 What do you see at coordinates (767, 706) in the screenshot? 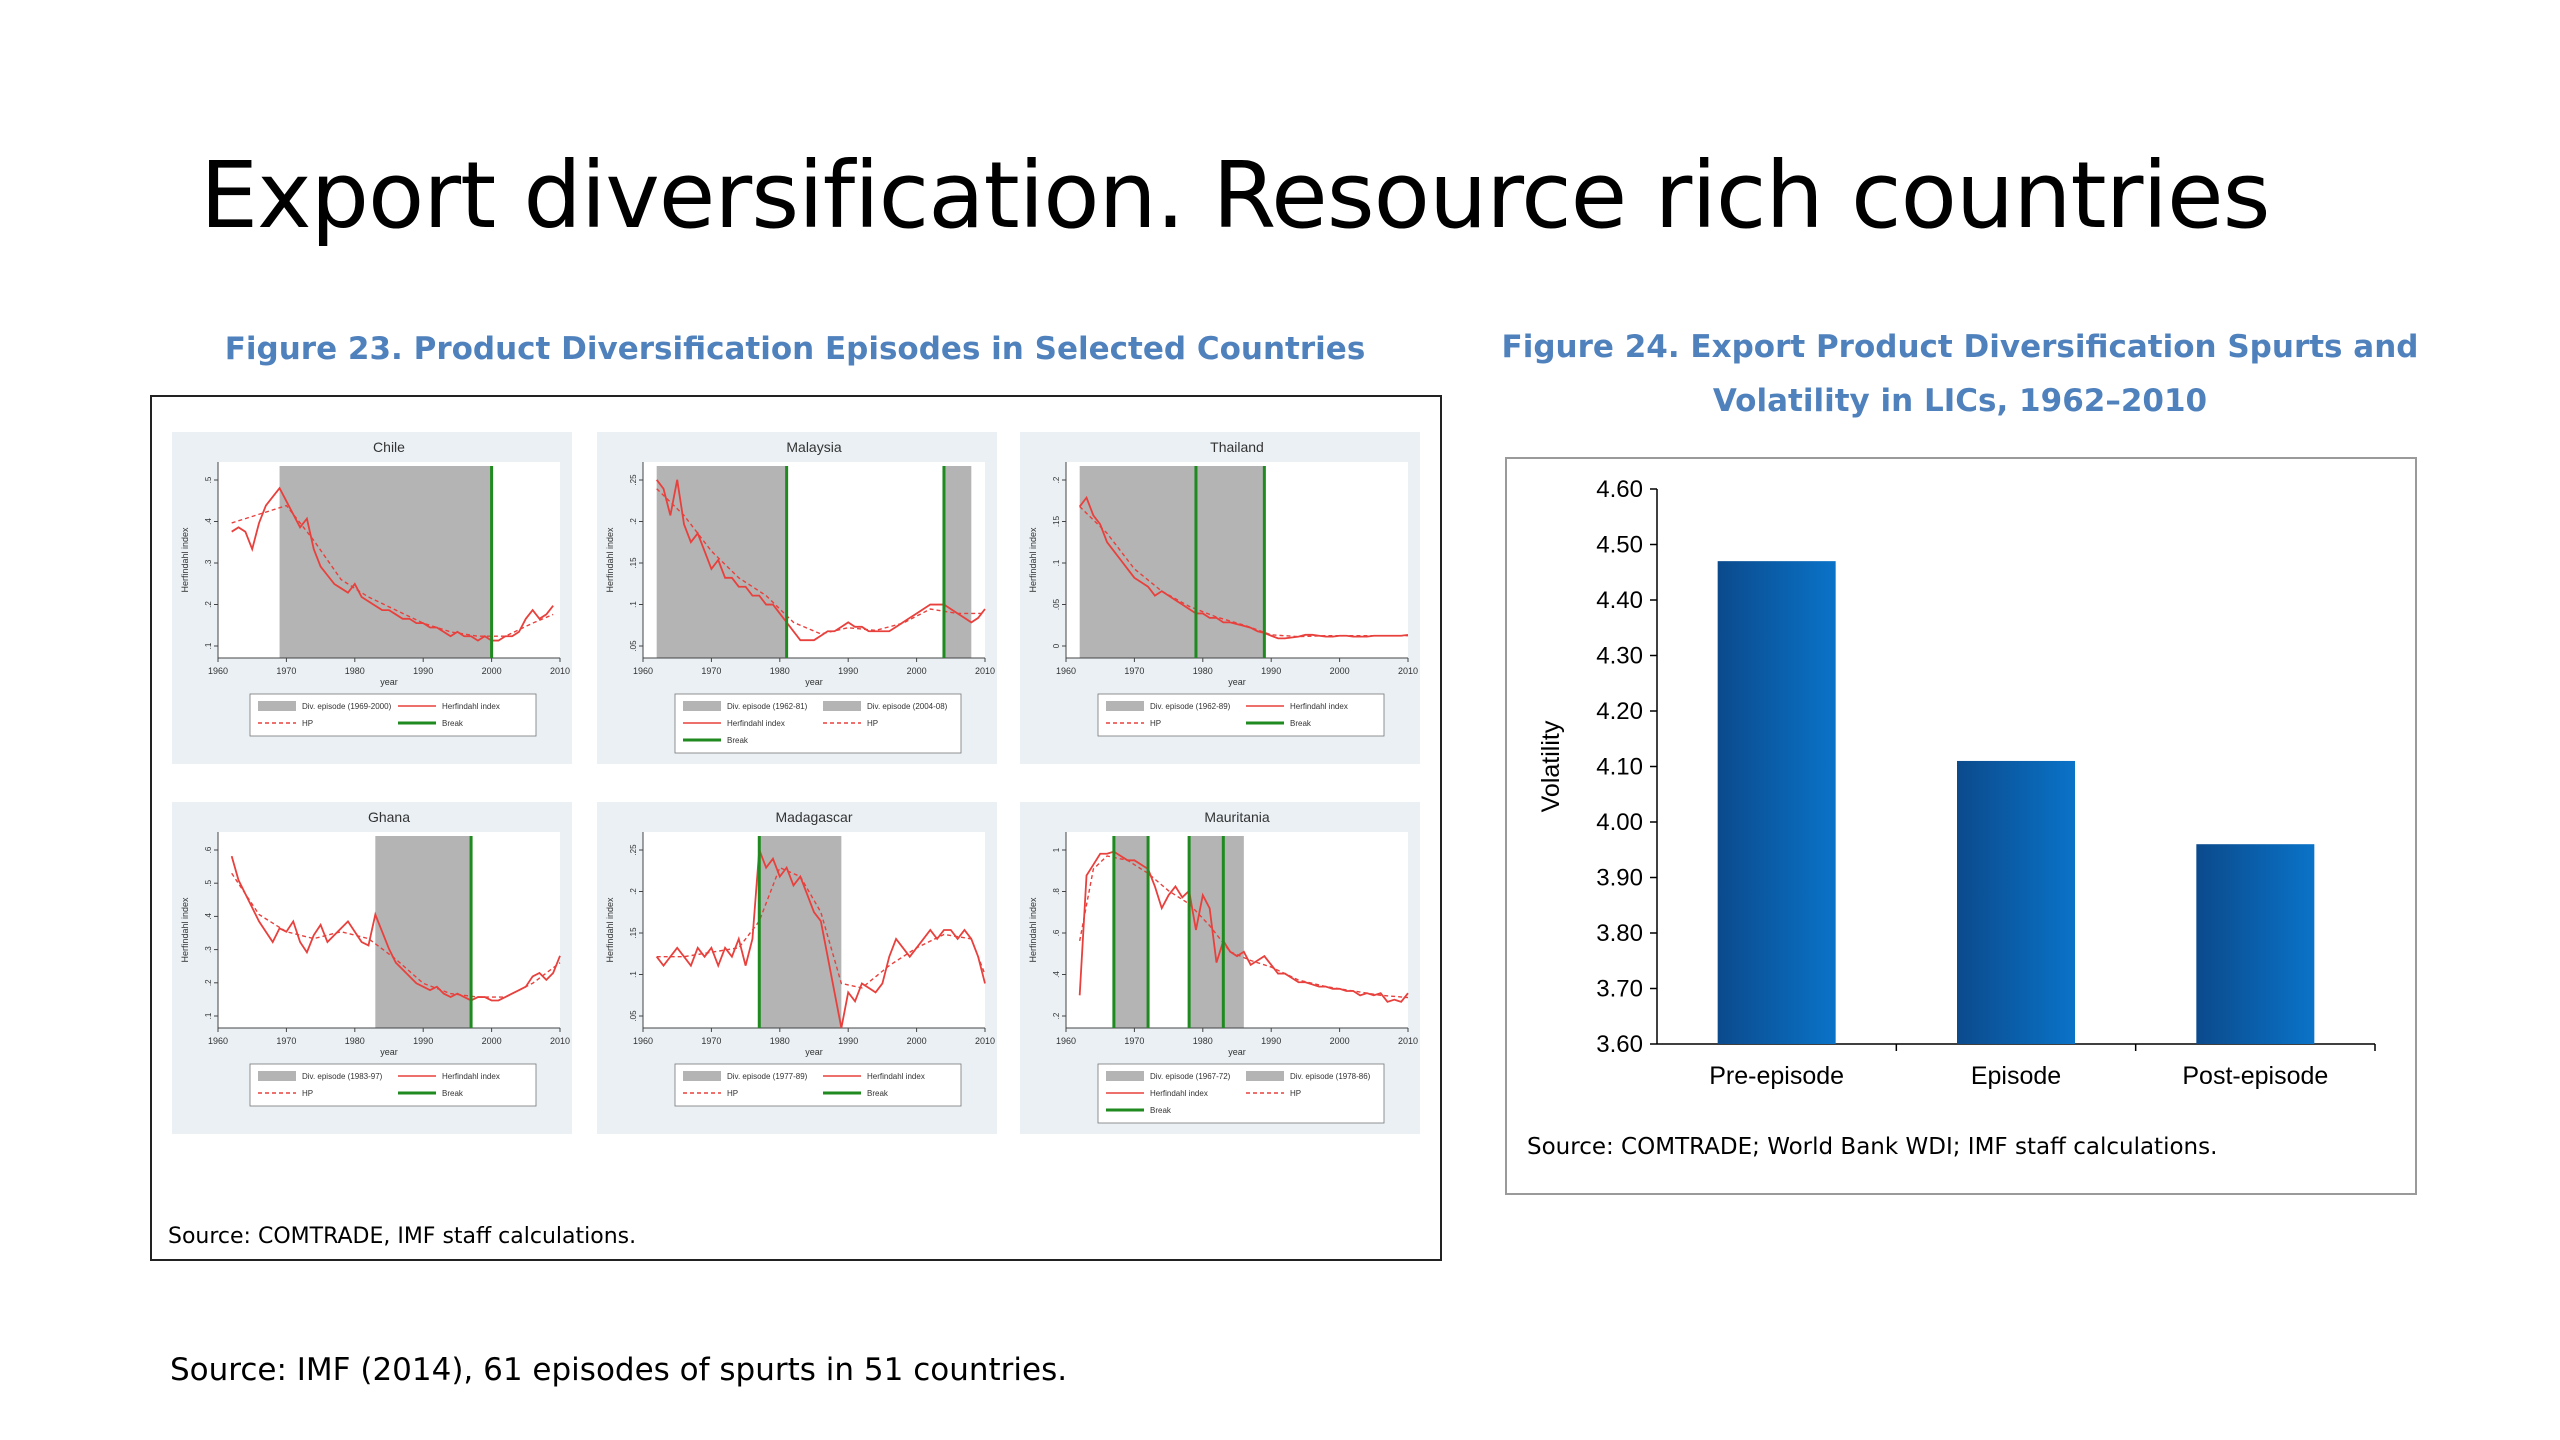
I see `legend-label: Div. episode (1962-81)` at bounding box center [767, 706].